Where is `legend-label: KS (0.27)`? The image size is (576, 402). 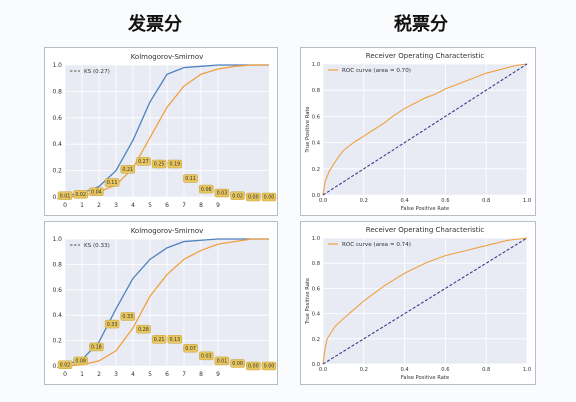
legend-label: KS (0.27) is located at coordinates (97, 72).